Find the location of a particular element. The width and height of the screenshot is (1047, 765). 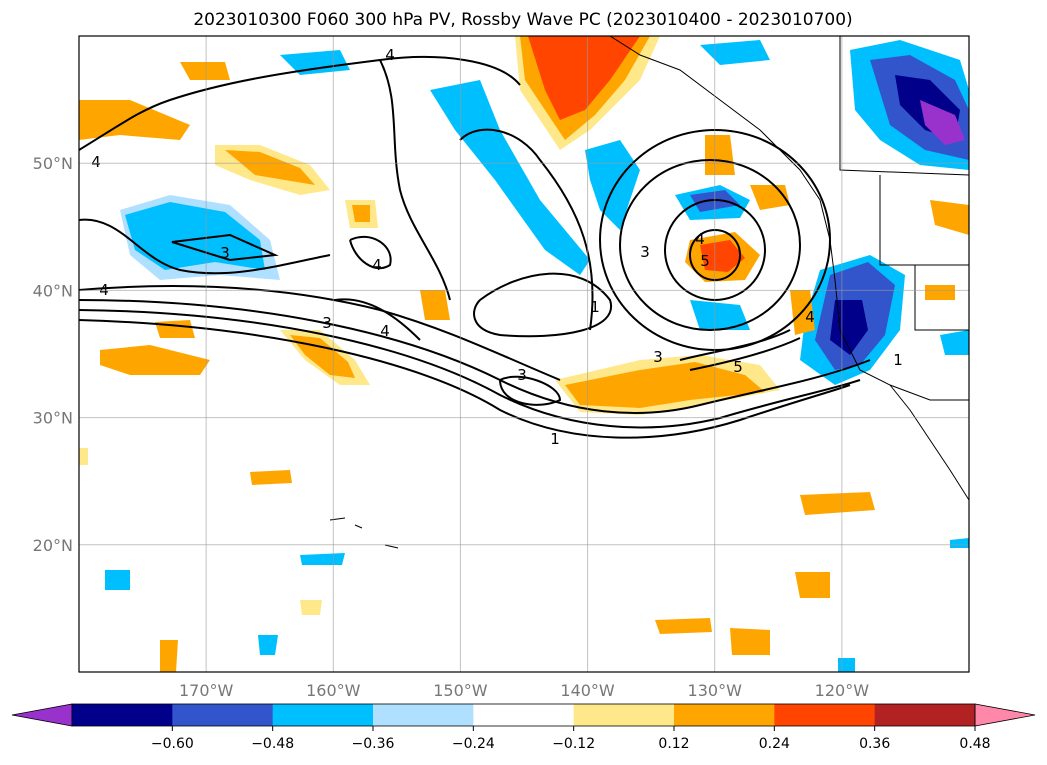

latitude-labels: 20°N 30°N 40°N 50°N is located at coordinates (53, 354).